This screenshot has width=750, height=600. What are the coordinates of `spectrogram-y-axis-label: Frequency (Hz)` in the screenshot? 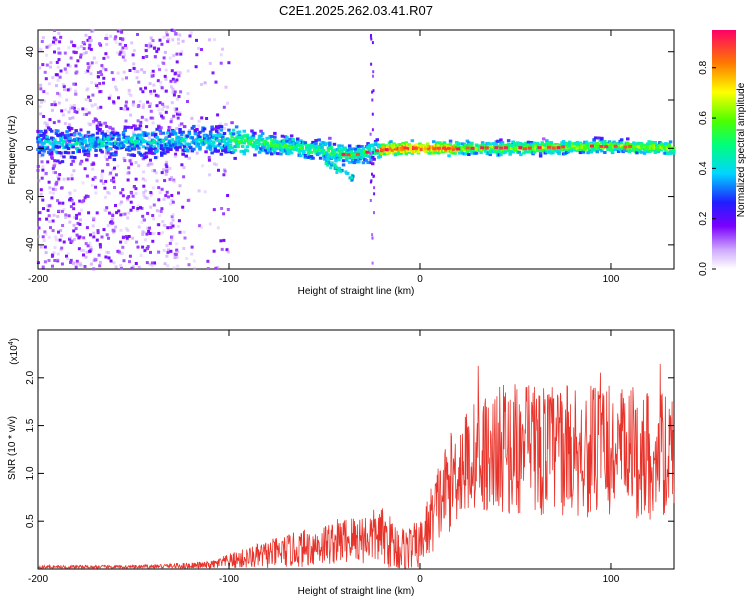 It's located at (12, 150).